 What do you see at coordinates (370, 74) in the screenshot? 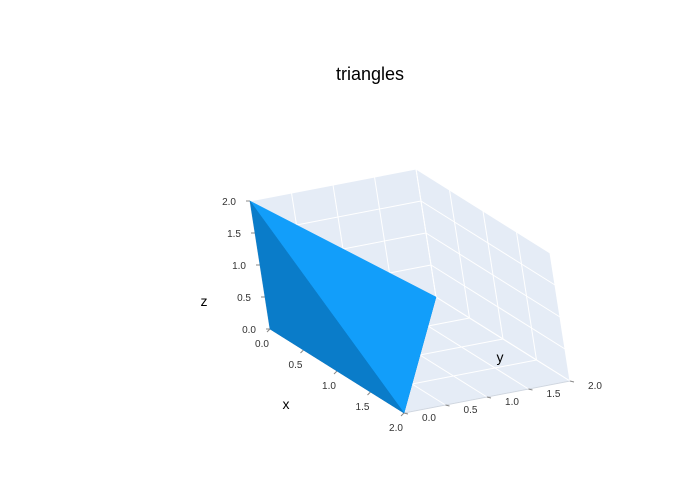
I see `chart-title: triangles` at bounding box center [370, 74].